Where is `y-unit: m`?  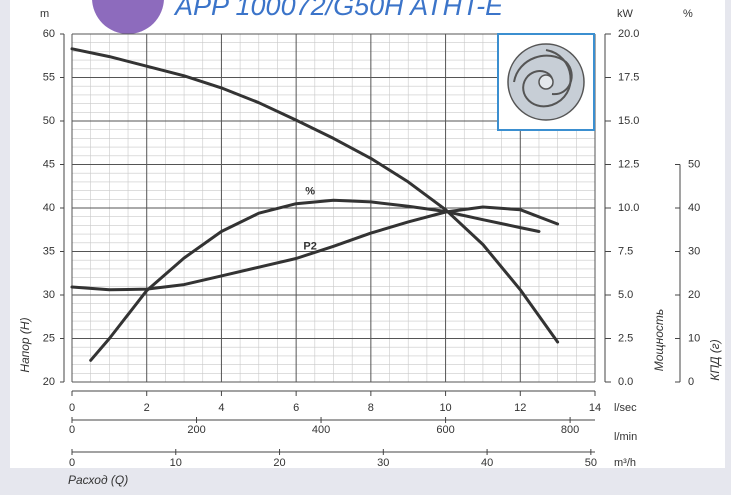 y-unit: m is located at coordinates (44, 14).